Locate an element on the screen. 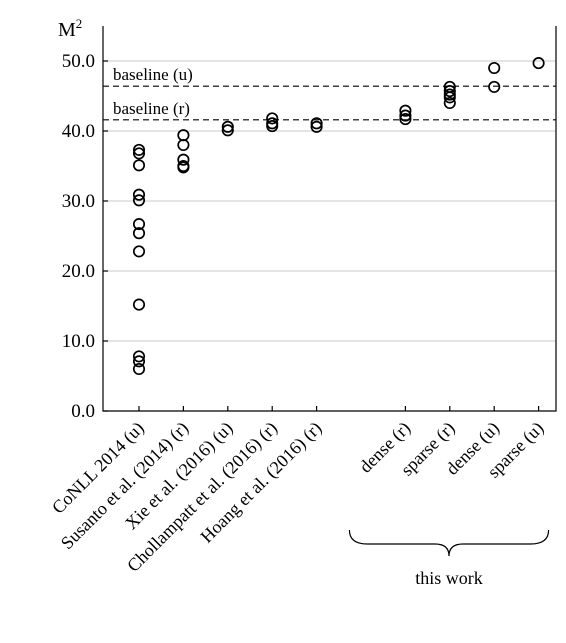 The image size is (566, 643). y-axis-label: M2 is located at coordinates (70, 28).